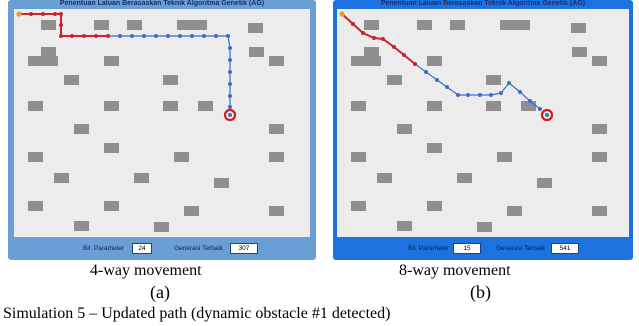  Describe the element at coordinates (169, 71) in the screenshot. I see `planned-path` at that location.